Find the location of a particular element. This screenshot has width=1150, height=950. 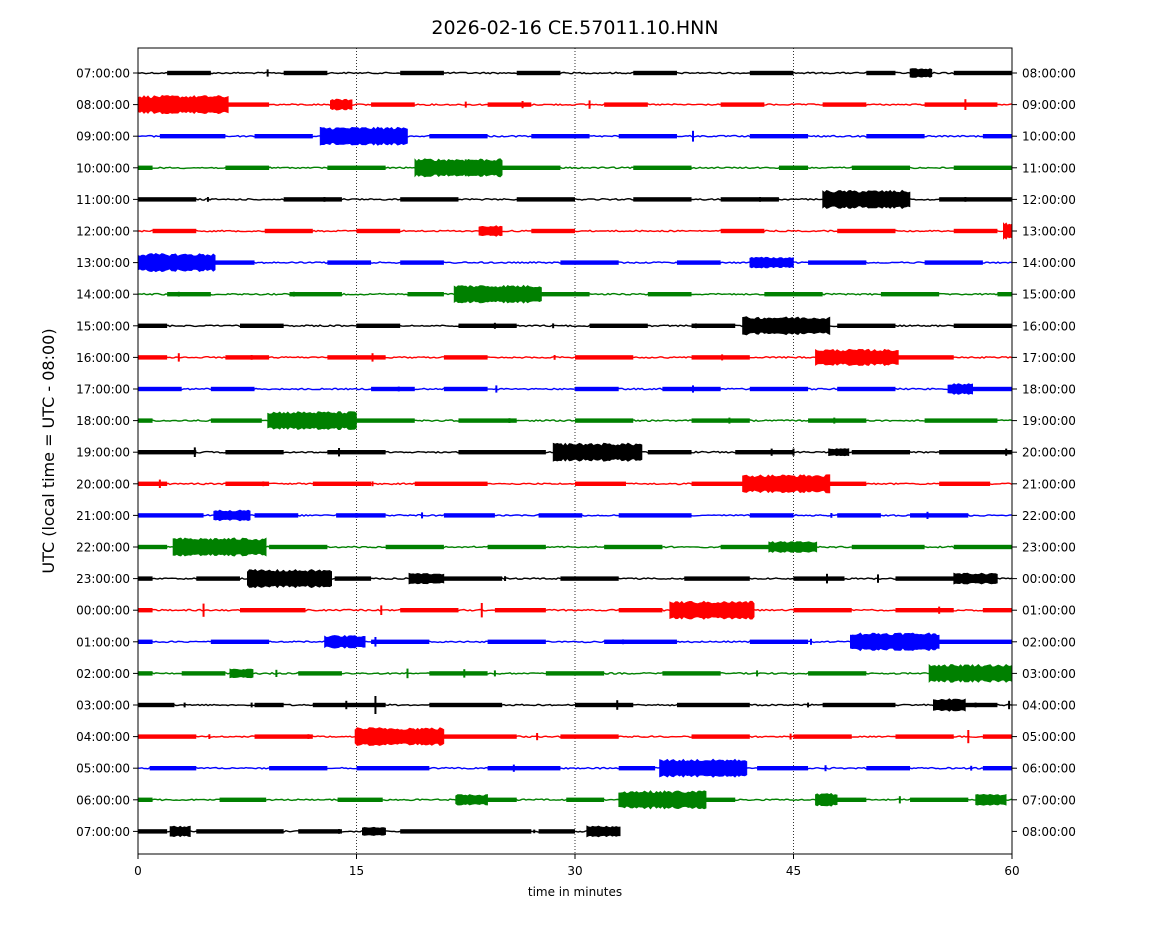

left-time-label: 02:00:00 is located at coordinates (103, 674).